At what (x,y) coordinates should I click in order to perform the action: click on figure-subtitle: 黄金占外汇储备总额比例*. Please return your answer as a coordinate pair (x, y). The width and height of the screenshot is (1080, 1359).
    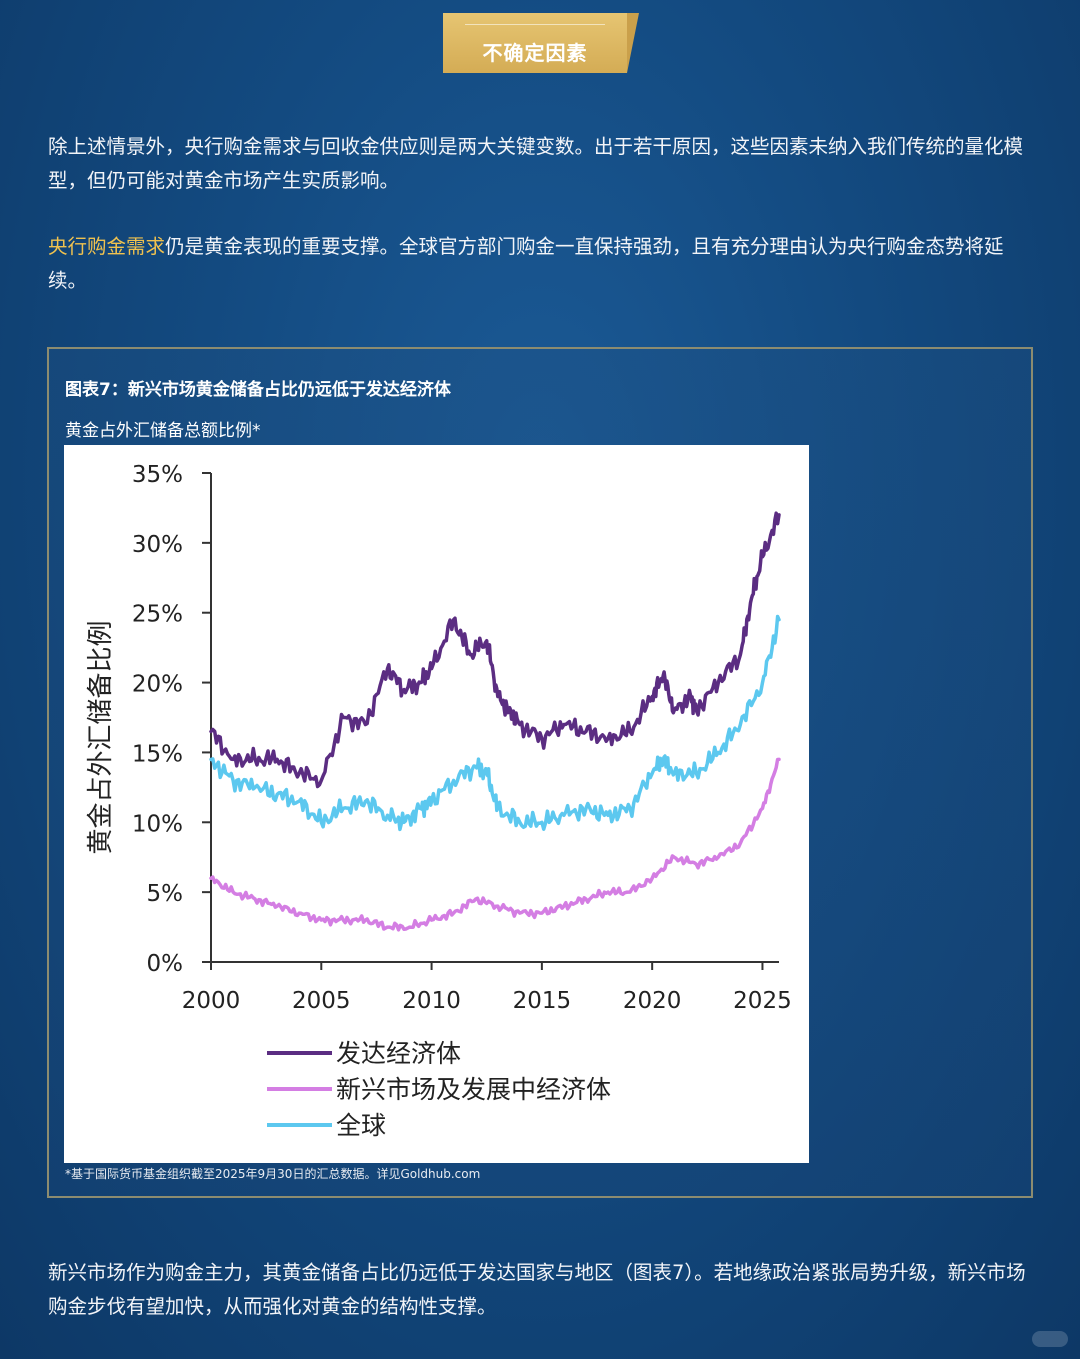
    Looking at the image, I should click on (163, 431).